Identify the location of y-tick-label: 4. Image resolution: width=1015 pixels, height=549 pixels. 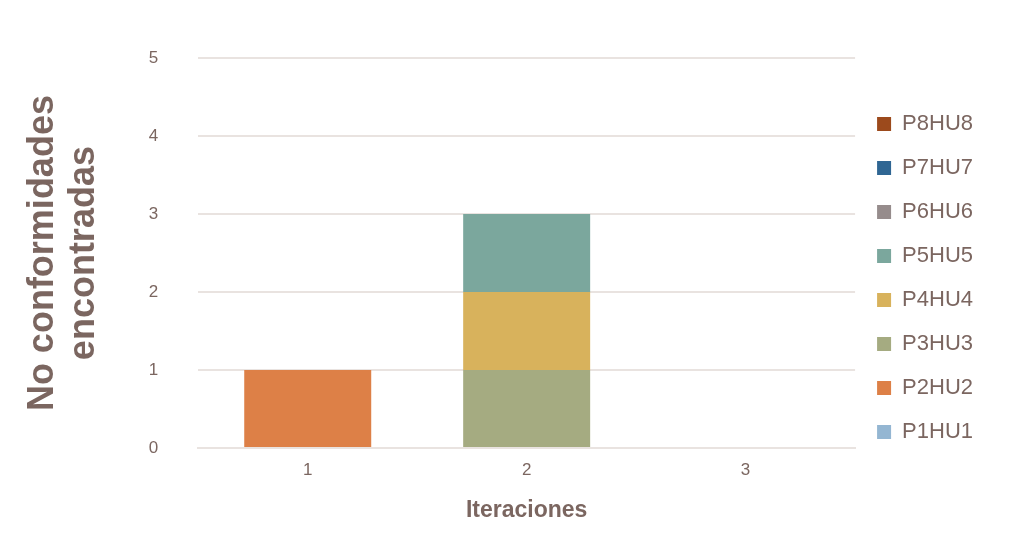
(153, 135).